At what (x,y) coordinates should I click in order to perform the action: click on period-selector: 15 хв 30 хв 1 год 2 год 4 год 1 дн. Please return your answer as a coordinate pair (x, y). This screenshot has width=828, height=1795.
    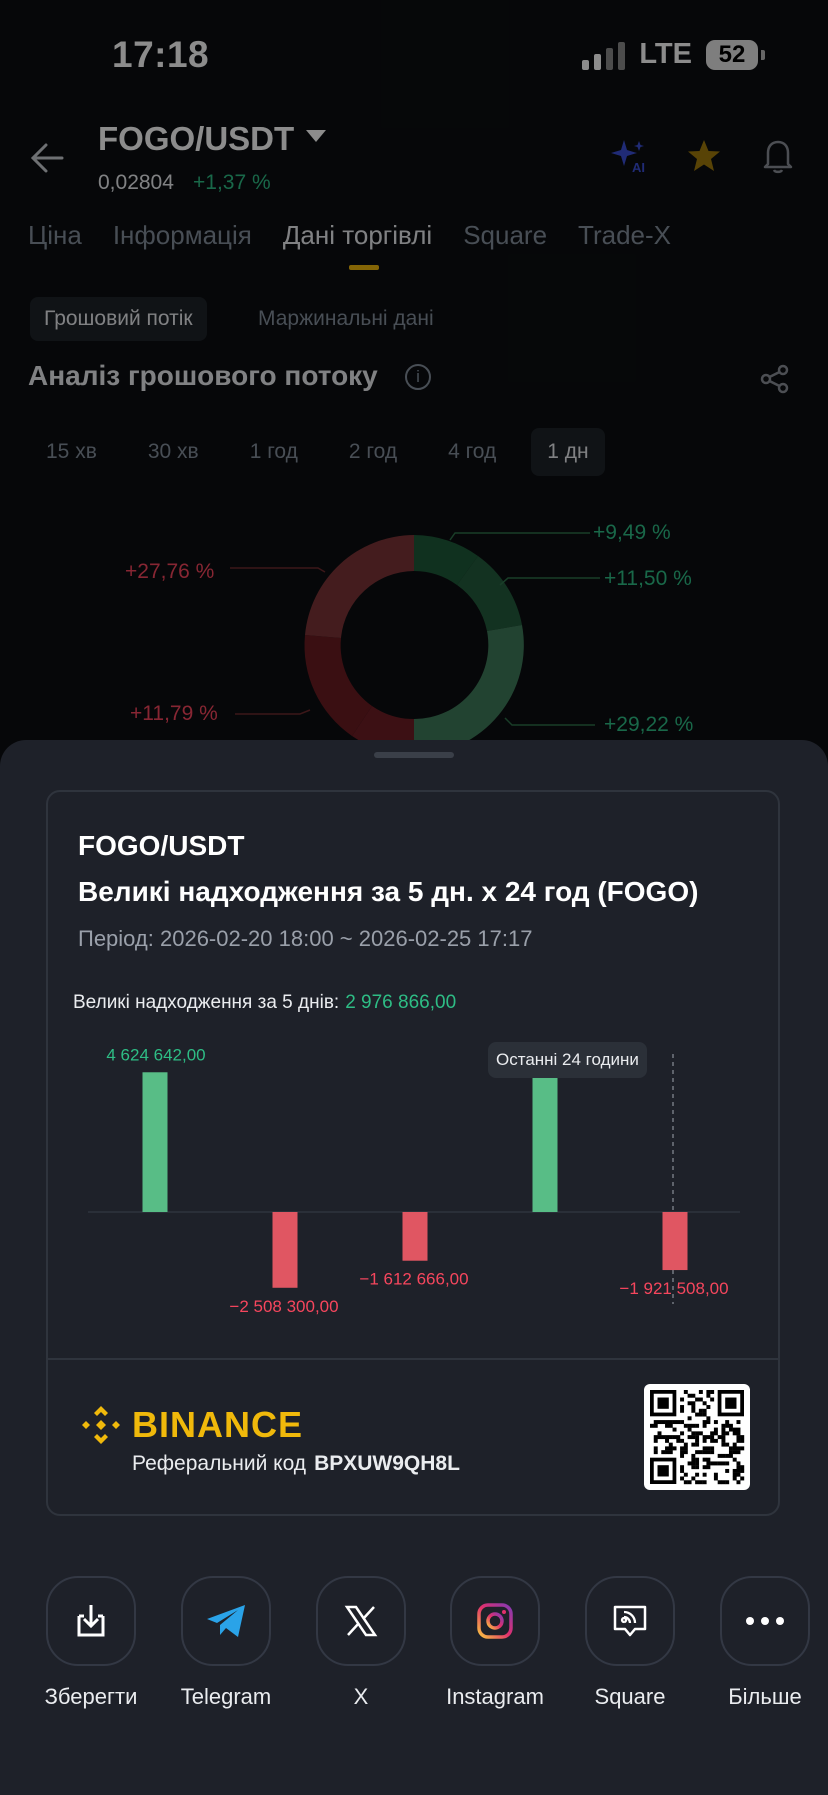
    Looking at the image, I should click on (327, 452).